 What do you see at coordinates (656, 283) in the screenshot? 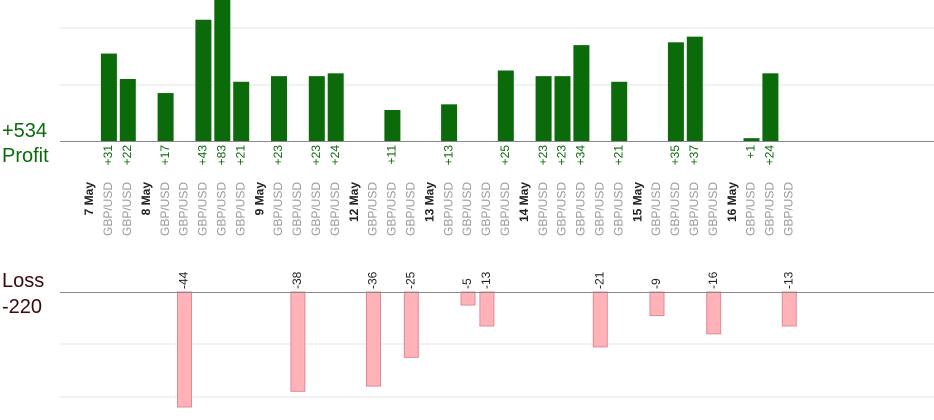
I see `loss-value-label: -9` at bounding box center [656, 283].